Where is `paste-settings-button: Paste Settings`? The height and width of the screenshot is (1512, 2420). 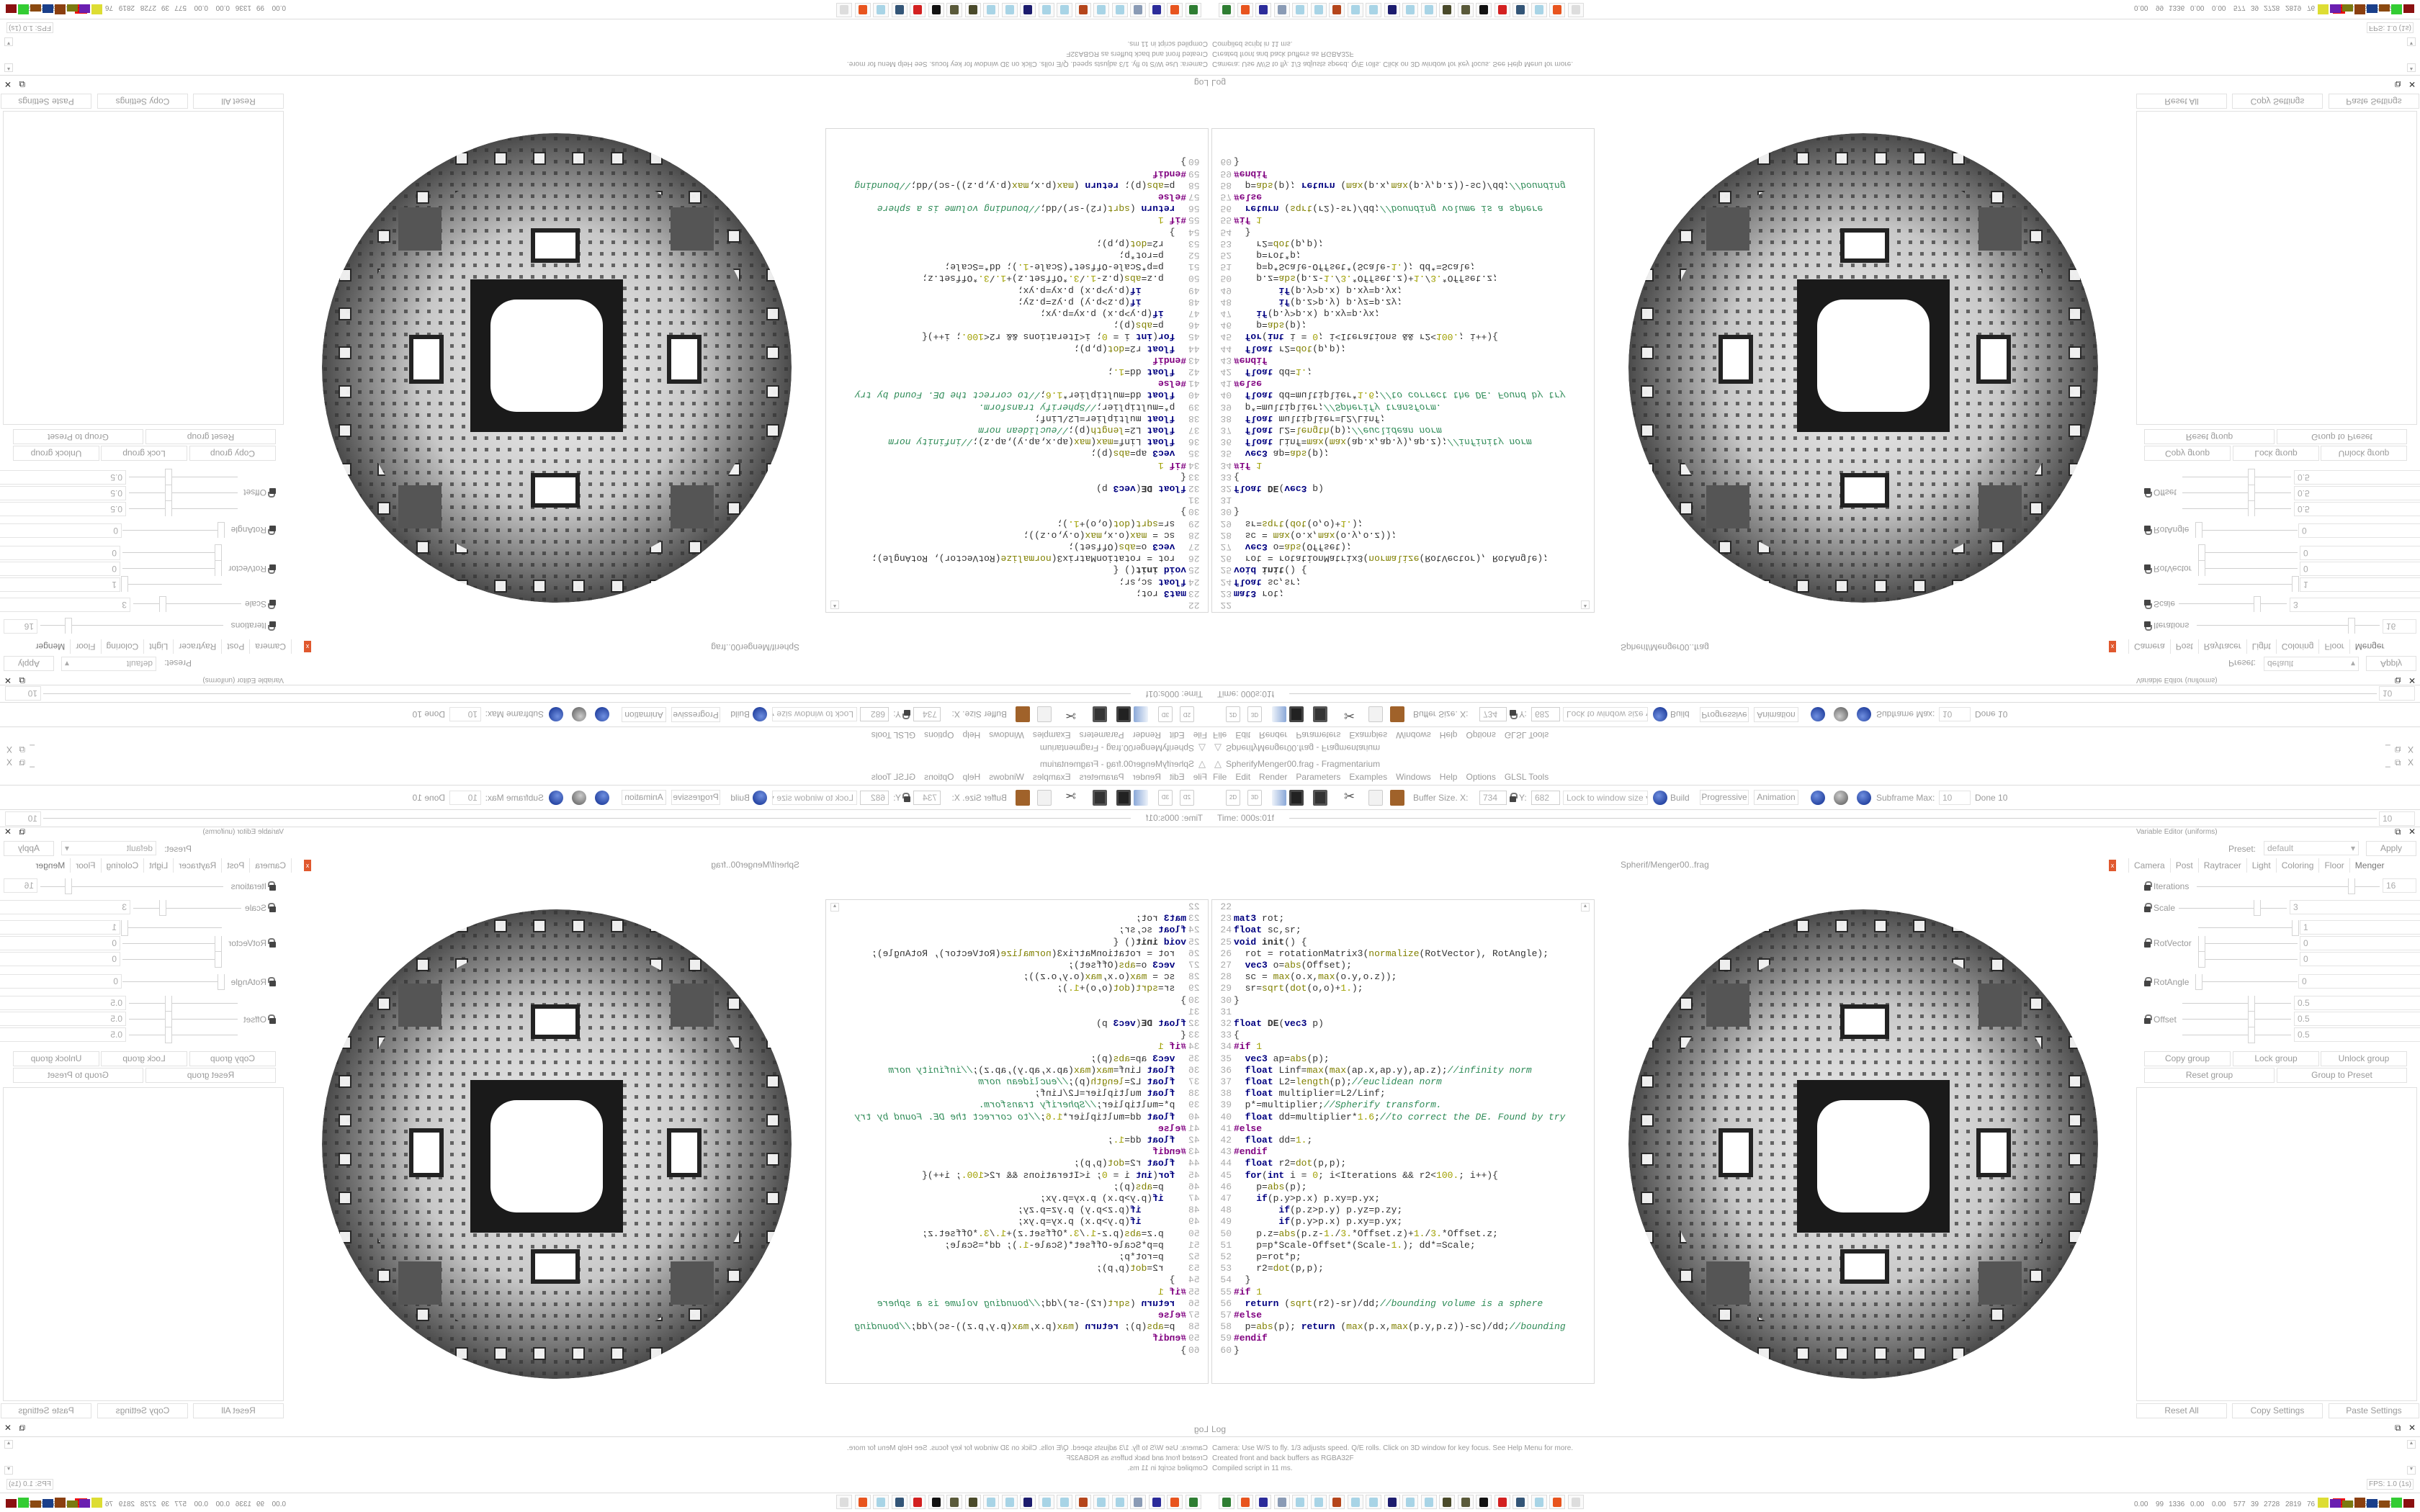
paste-settings-button: Paste Settings is located at coordinates (2374, 101).